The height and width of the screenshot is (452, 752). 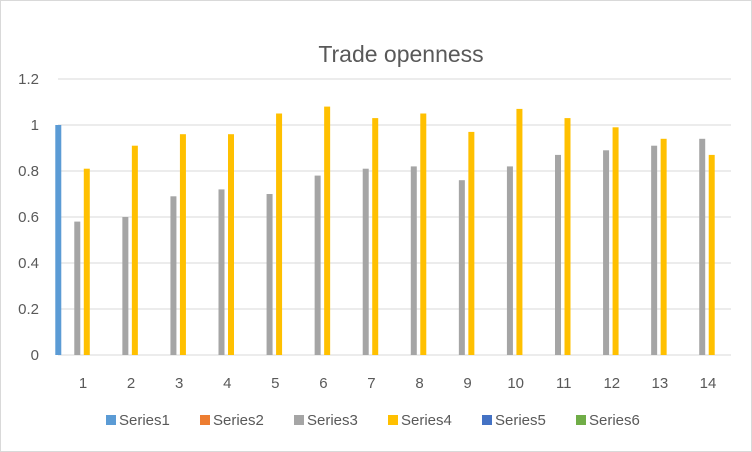 I want to click on x-axis-ticks: 1 2 3 4 5 6 7 8 9 10 11 12 13 14, so click(x=397, y=383).